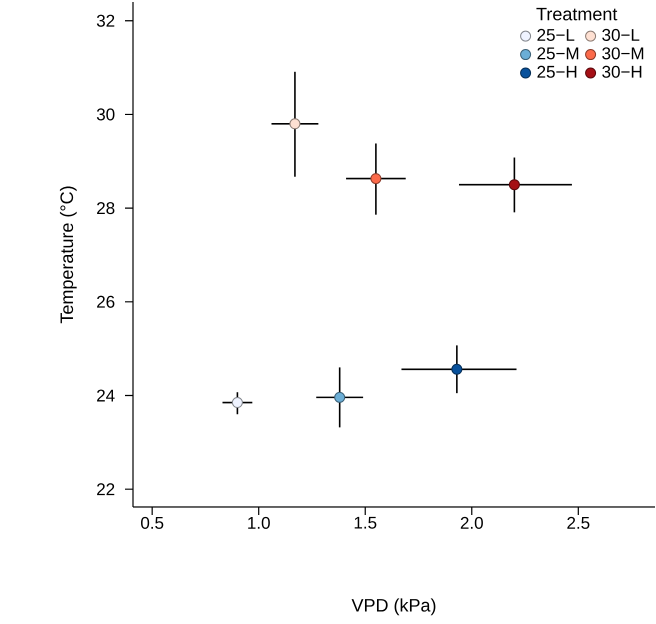  What do you see at coordinates (471, 522) in the screenshot?
I see `x-tick-label: 2.0` at bounding box center [471, 522].